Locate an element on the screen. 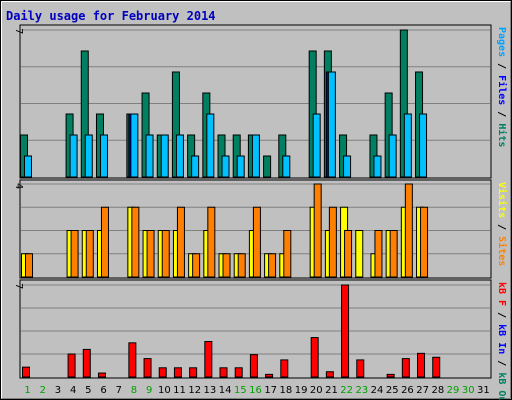 The image size is (512, 400). x-tick-label: 30 is located at coordinates (468, 390).